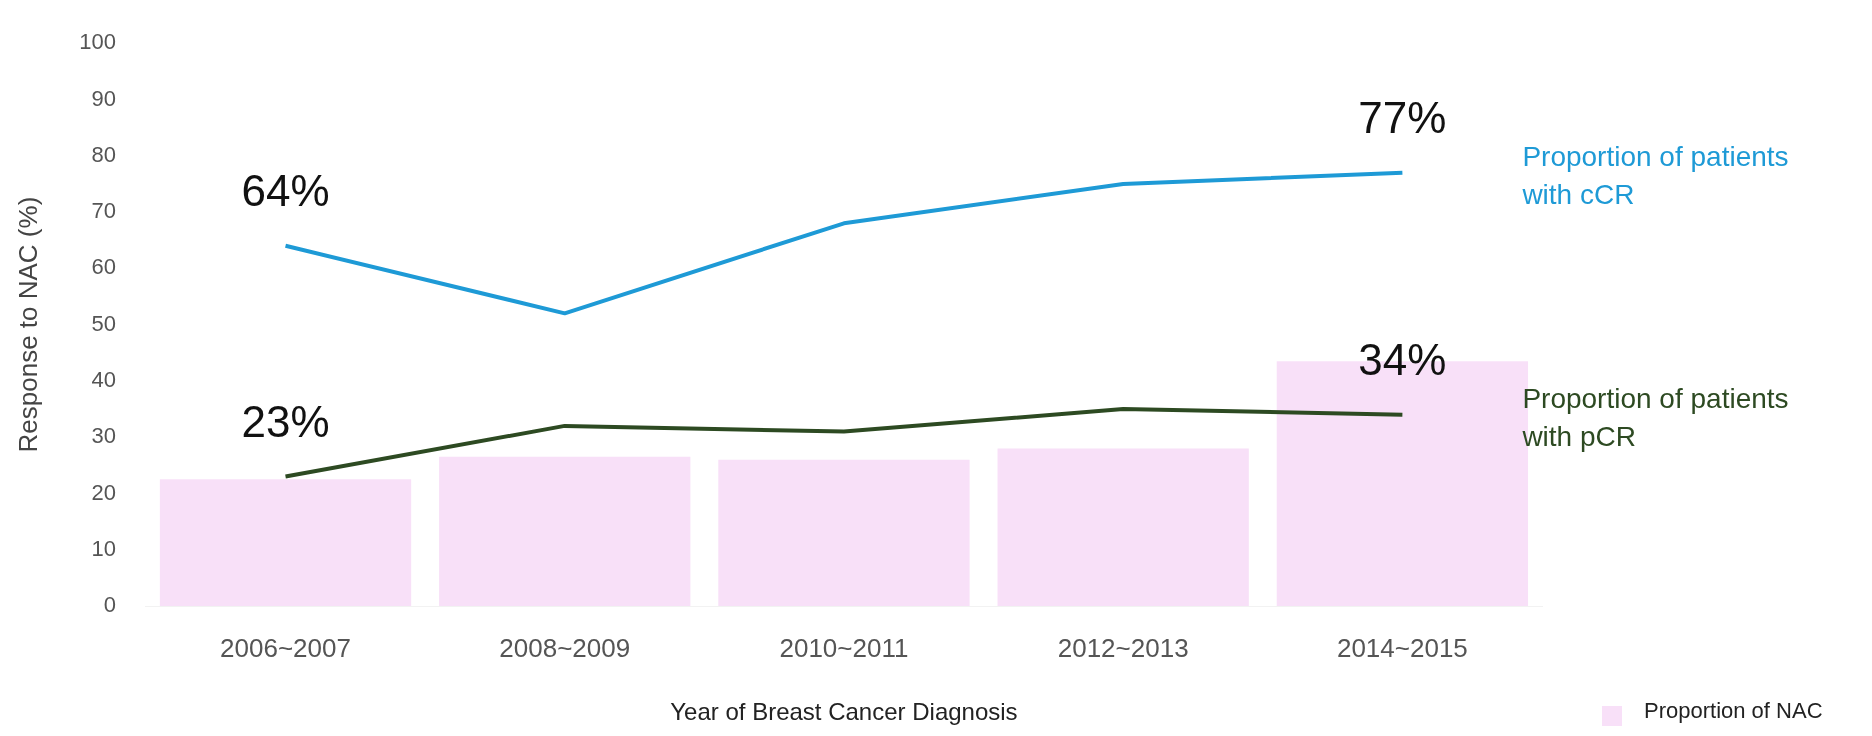 This screenshot has height=736, width=1872. What do you see at coordinates (565, 647) in the screenshot?
I see `x-tick-label: 2008~2009` at bounding box center [565, 647].